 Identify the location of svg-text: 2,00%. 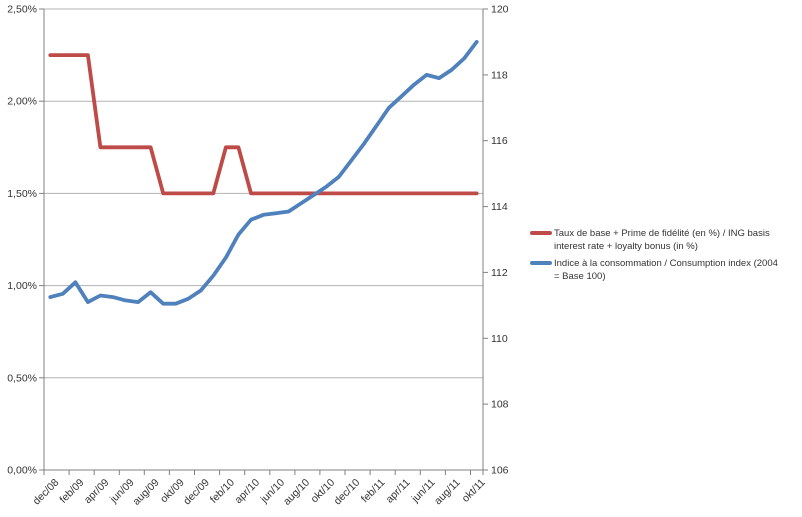
(22, 102).